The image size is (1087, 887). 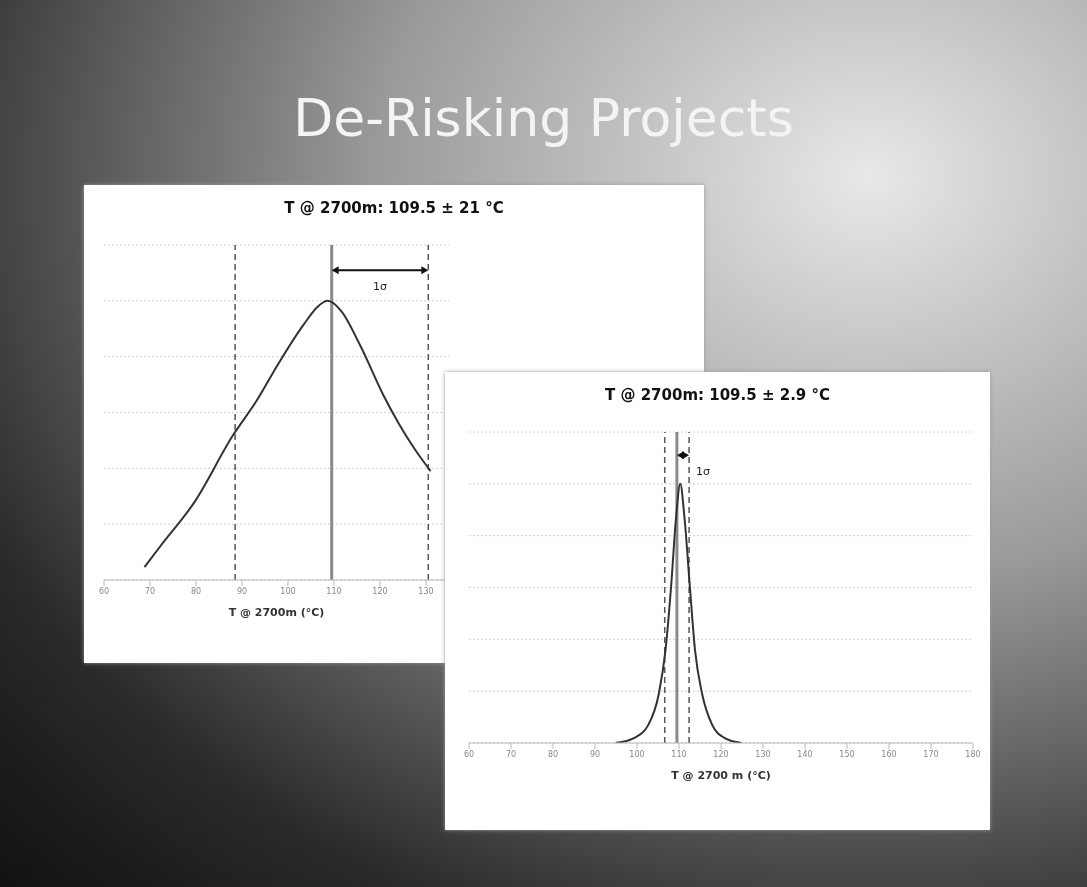 I want to click on text: De-Risking Projects, so click(x=543, y=118).